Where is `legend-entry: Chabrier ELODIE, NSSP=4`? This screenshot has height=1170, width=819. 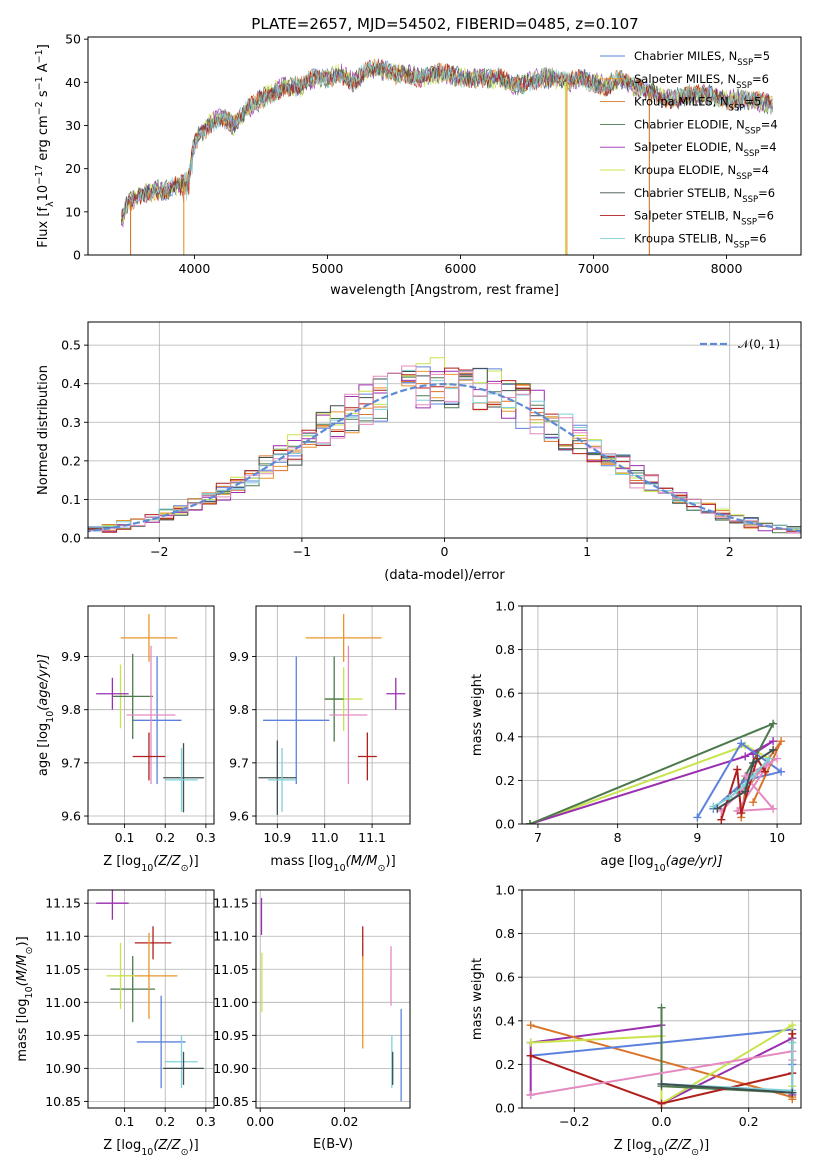 legend-entry: Chabrier ELODIE, NSSP=4 is located at coordinates (706, 126).